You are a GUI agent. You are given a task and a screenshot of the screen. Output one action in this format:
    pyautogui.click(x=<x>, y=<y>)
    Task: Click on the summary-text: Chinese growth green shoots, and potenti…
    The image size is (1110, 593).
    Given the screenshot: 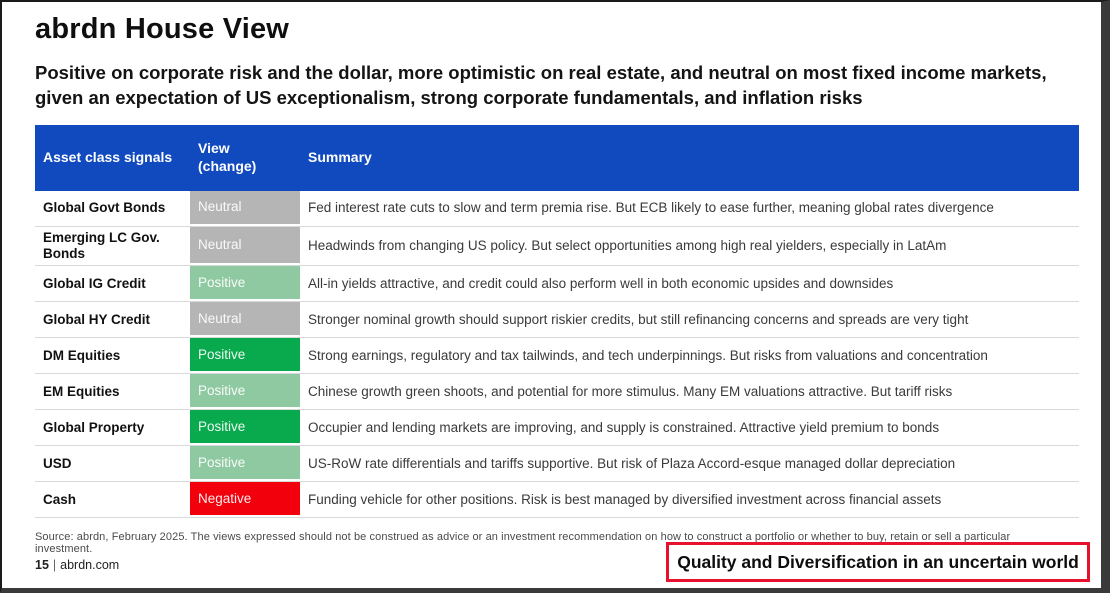 What is the action you would take?
    pyautogui.click(x=630, y=391)
    